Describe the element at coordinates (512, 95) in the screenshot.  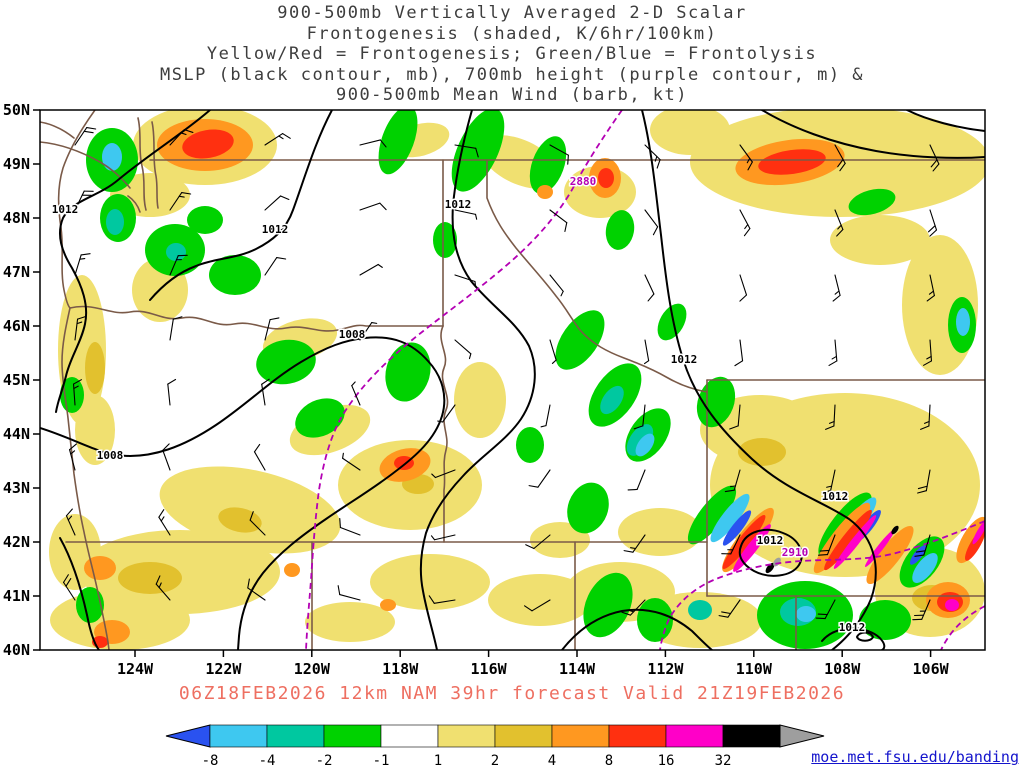
I see `title-line: 900-500mb Mean Wind (barb, kt)` at that location.